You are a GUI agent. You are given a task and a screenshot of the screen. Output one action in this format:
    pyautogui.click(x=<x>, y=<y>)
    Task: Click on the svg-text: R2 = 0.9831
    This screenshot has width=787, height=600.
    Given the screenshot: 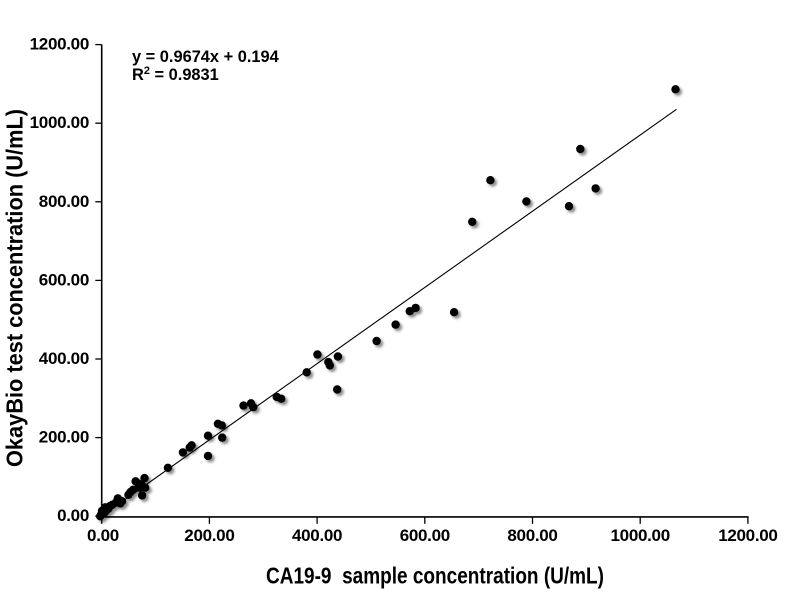 What is the action you would take?
    pyautogui.click(x=175, y=74)
    